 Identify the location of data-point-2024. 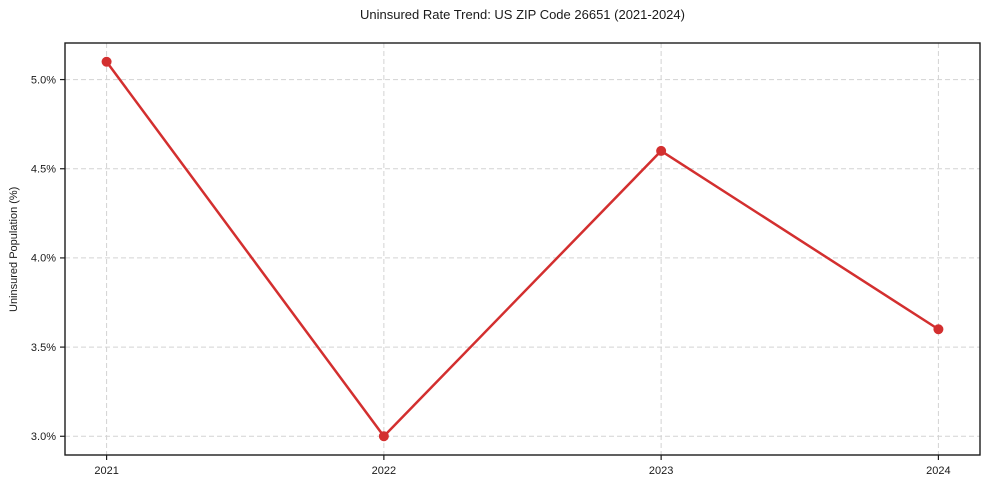
(938, 329).